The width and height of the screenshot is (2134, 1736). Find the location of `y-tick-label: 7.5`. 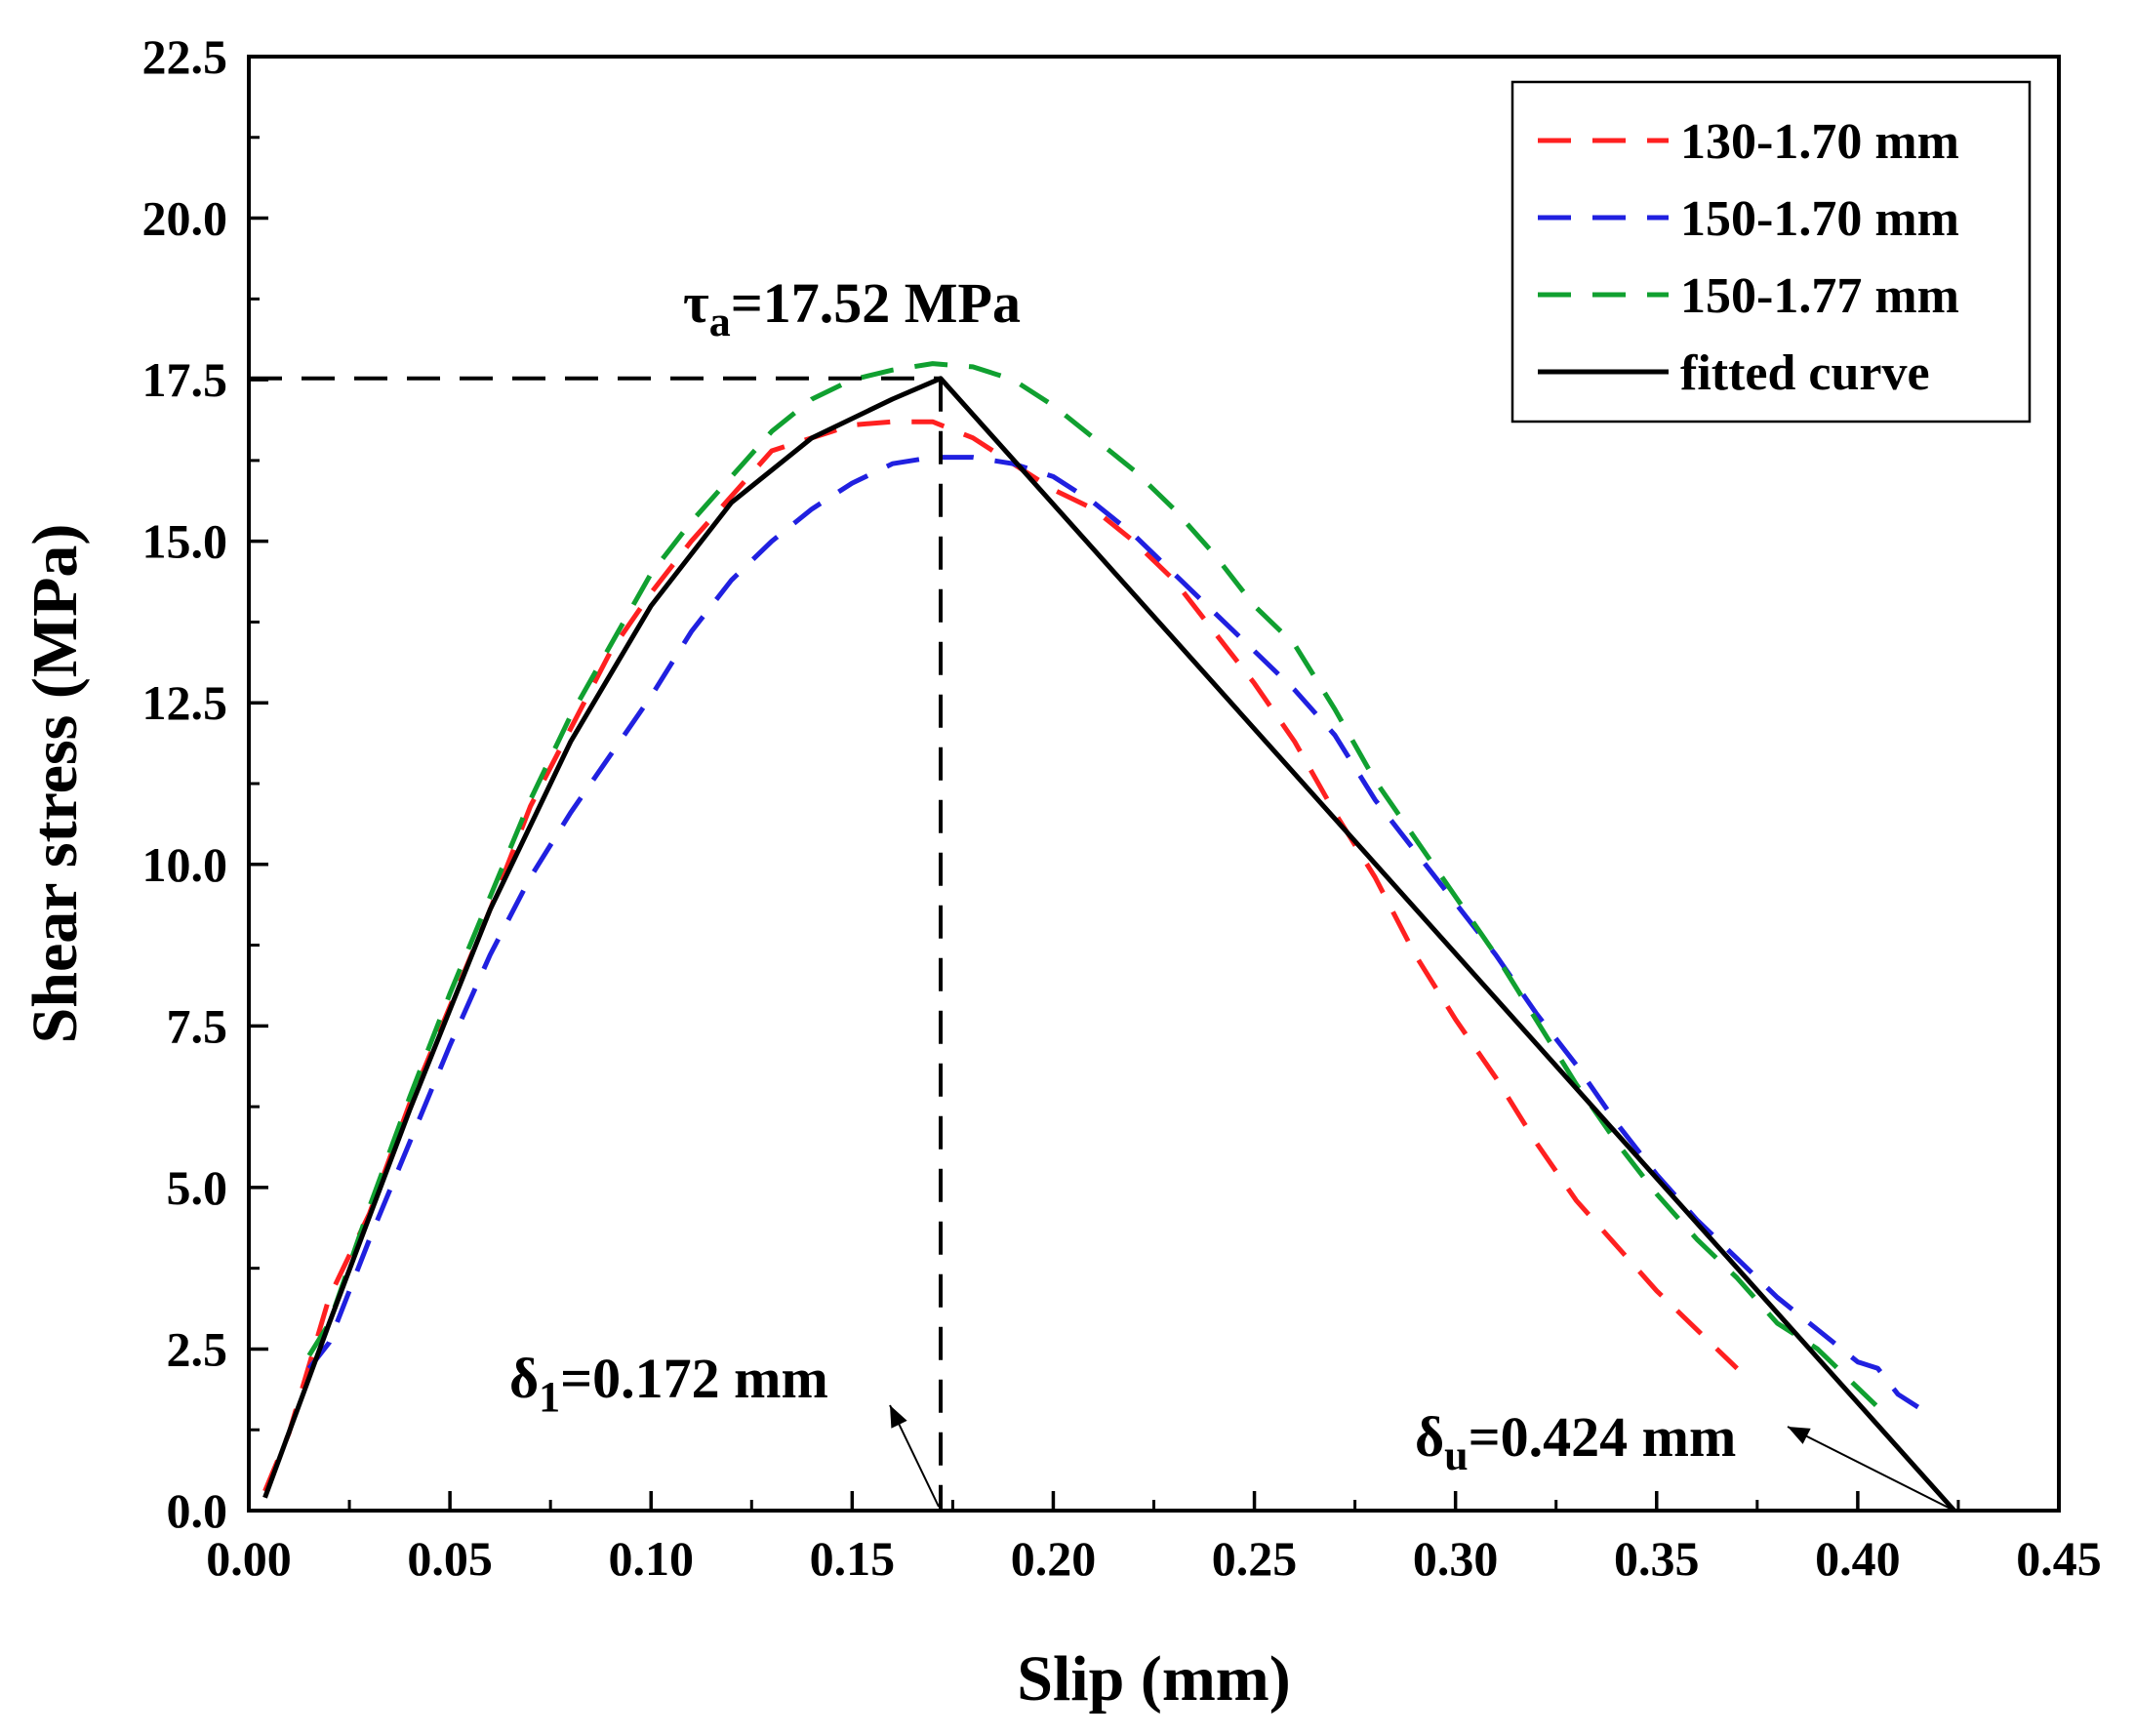

y-tick-label: 7.5 is located at coordinates (197, 1025).